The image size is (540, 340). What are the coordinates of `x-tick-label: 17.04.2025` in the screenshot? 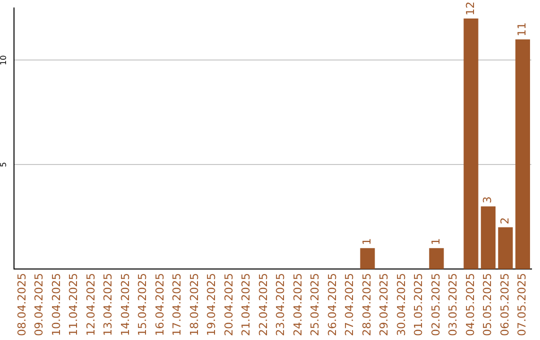 It's located at (177, 304).